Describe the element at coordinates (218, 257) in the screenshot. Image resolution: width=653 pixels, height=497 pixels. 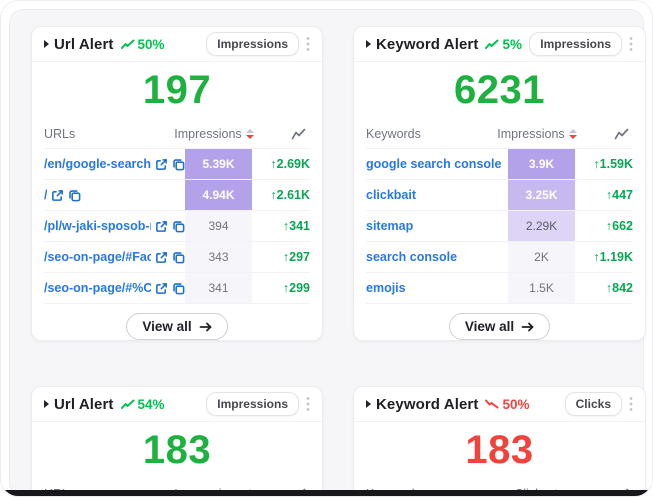
I see `value-cell: 343` at that location.